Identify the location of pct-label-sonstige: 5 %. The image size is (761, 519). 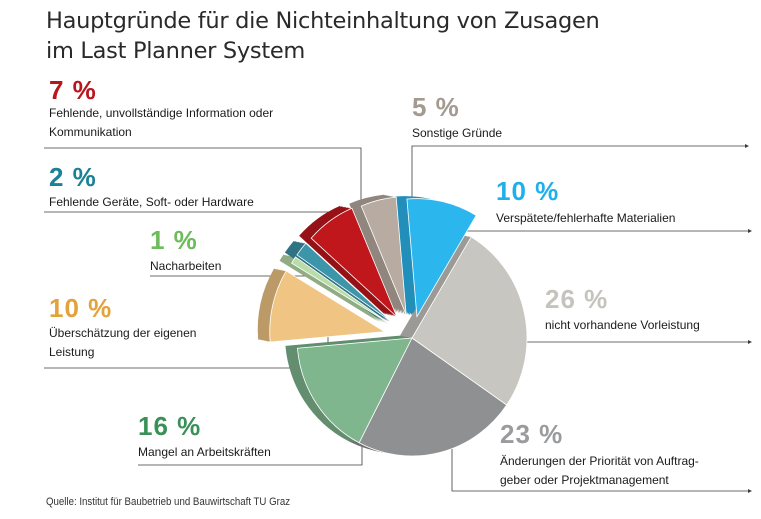
(436, 107).